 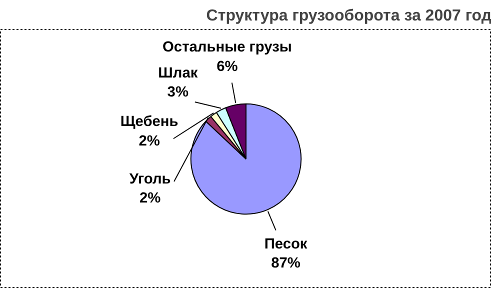 I want to click on slice-label: Остальные грузы, so click(x=227, y=48).